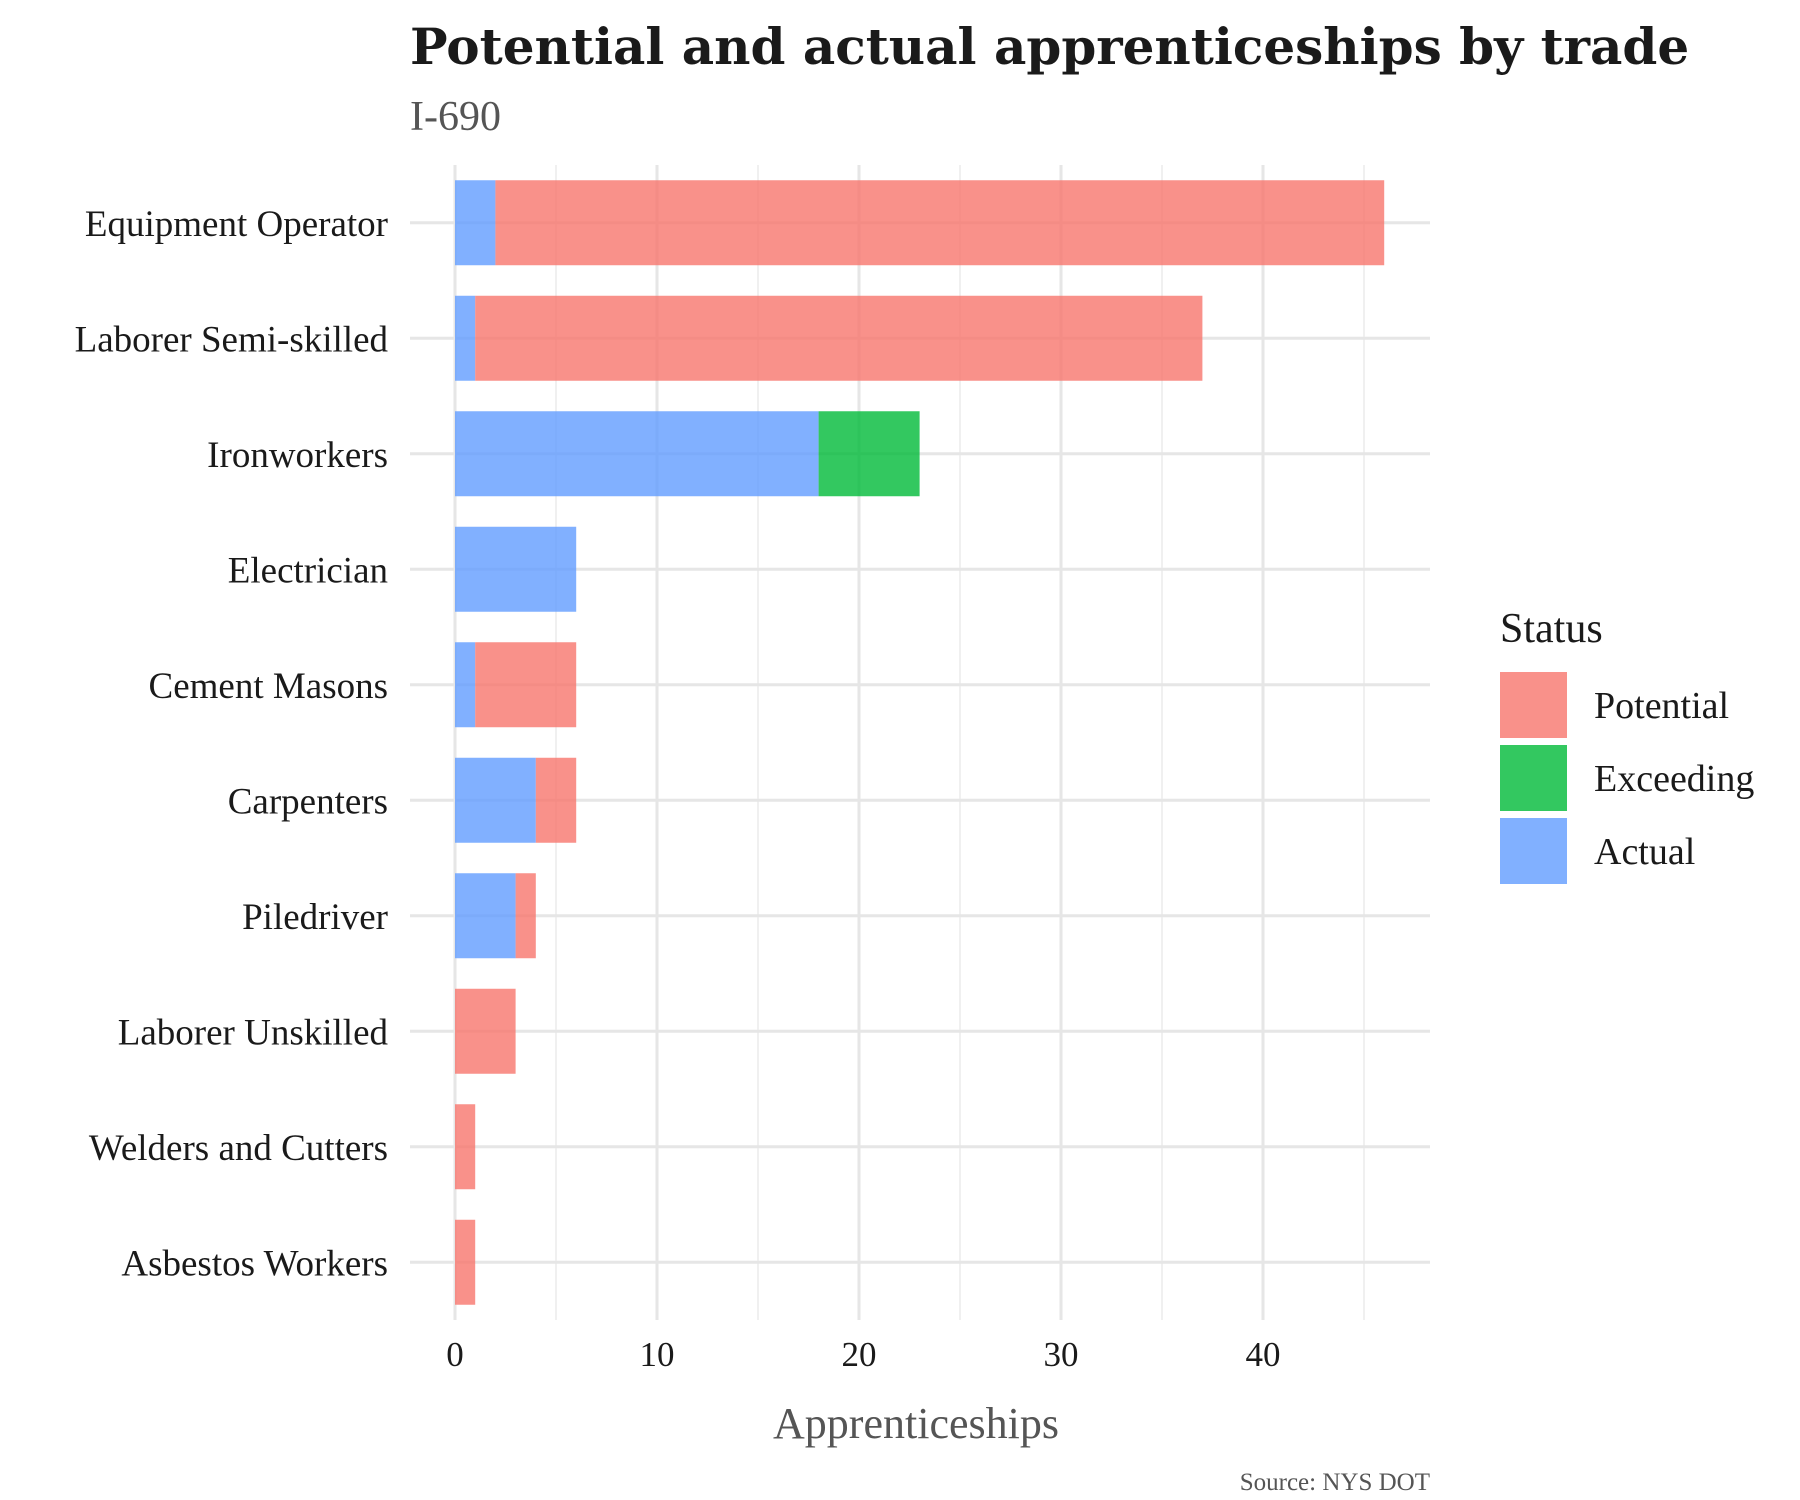  I want to click on category-label: Cement Masons, so click(268, 686).